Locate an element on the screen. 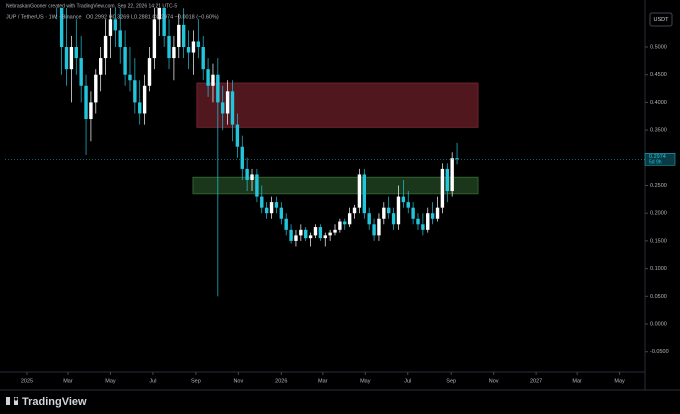 This screenshot has height=414, width=680. y-tick-label: 0.0000 is located at coordinates (658, 324).